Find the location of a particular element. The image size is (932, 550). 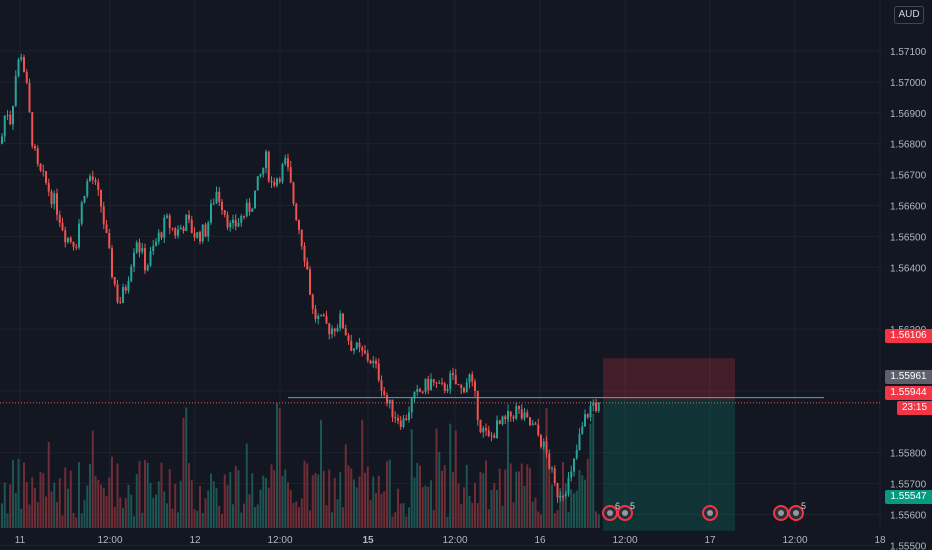

currency-badge: AUD is located at coordinates (909, 15).